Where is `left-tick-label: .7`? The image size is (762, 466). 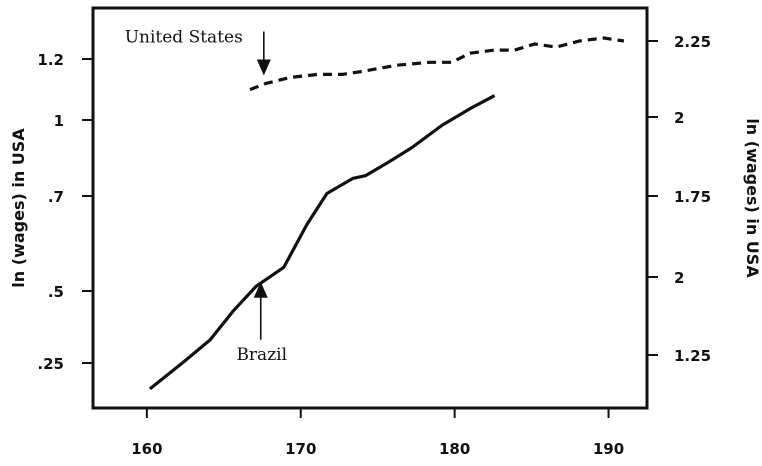 left-tick-label: .7 is located at coordinates (56, 197).